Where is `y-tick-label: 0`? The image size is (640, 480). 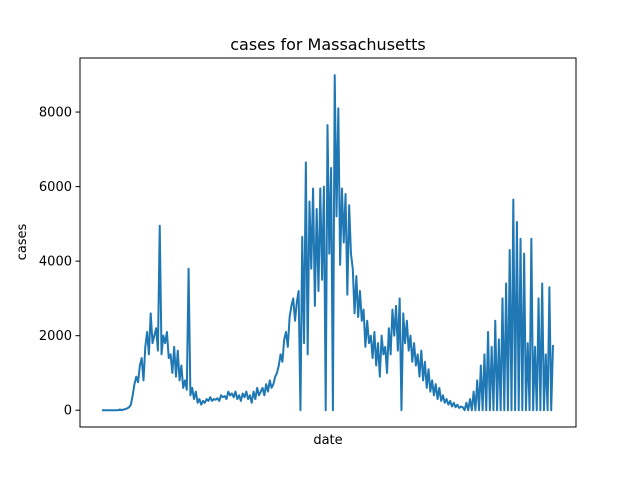
y-tick-label: 0 is located at coordinates (68, 411).